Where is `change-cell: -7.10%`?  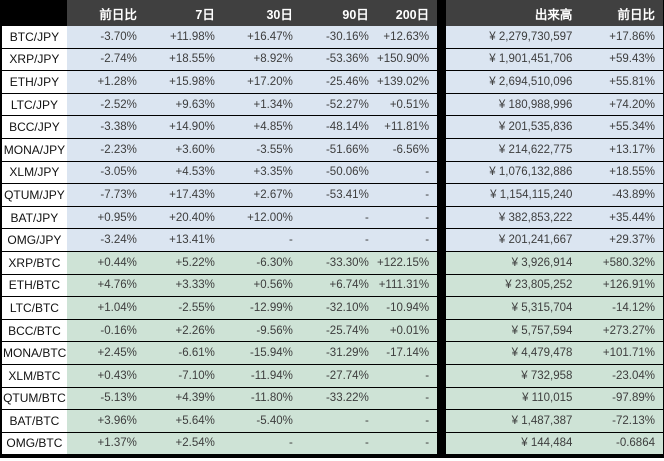 change-cell: -7.10% is located at coordinates (183, 376).